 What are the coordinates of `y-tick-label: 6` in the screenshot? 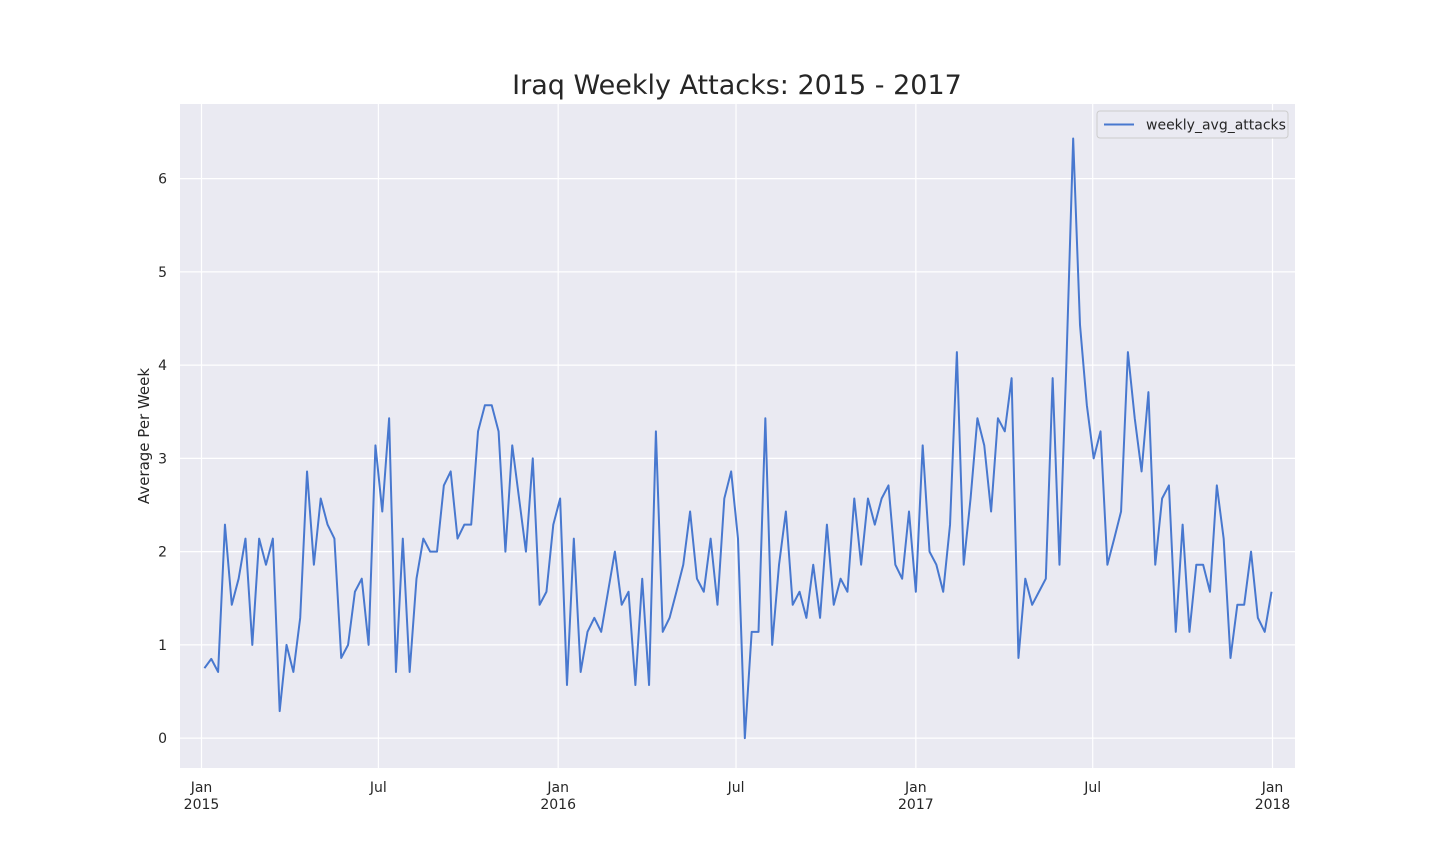 It's located at (162, 180).